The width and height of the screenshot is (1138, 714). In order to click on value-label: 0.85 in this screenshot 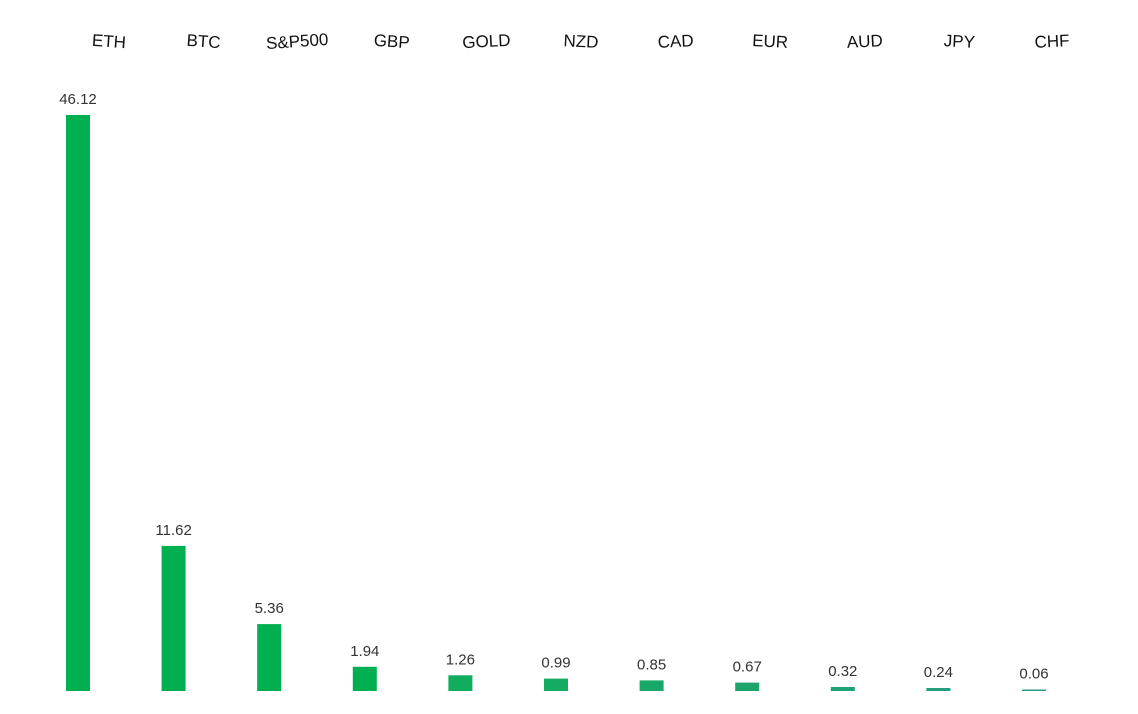, I will do `click(651, 664)`.